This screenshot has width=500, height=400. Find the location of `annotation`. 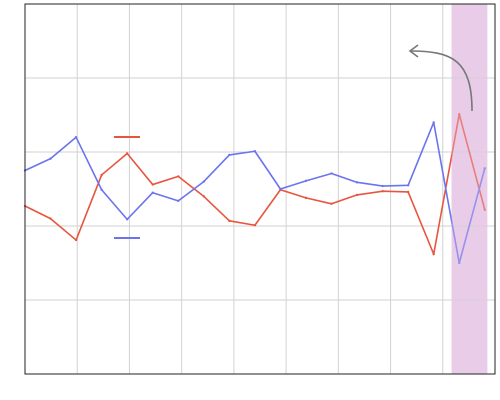

annotation is located at coordinates (440, 78).